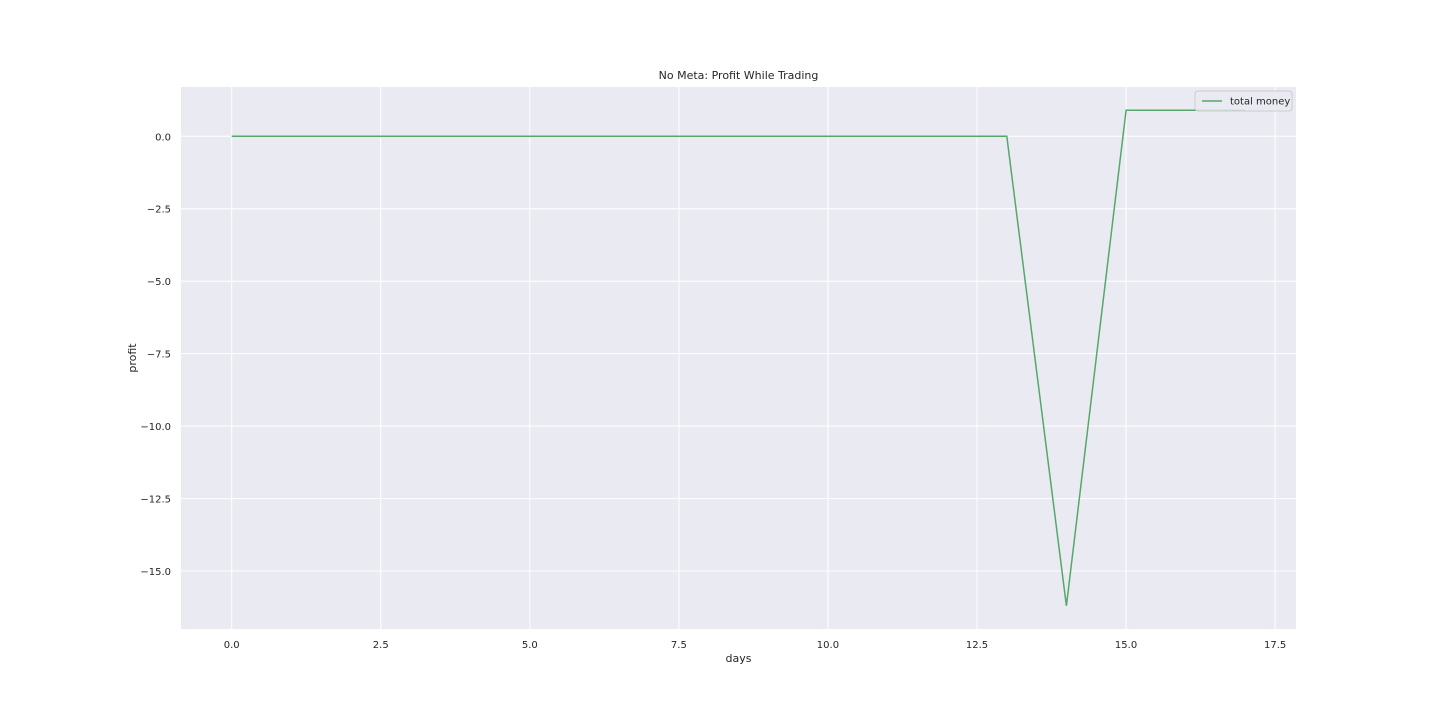 The image size is (1440, 720). Describe the element at coordinates (739, 75) in the screenshot. I see `chart-title: No Meta: Profit While Trading` at that location.